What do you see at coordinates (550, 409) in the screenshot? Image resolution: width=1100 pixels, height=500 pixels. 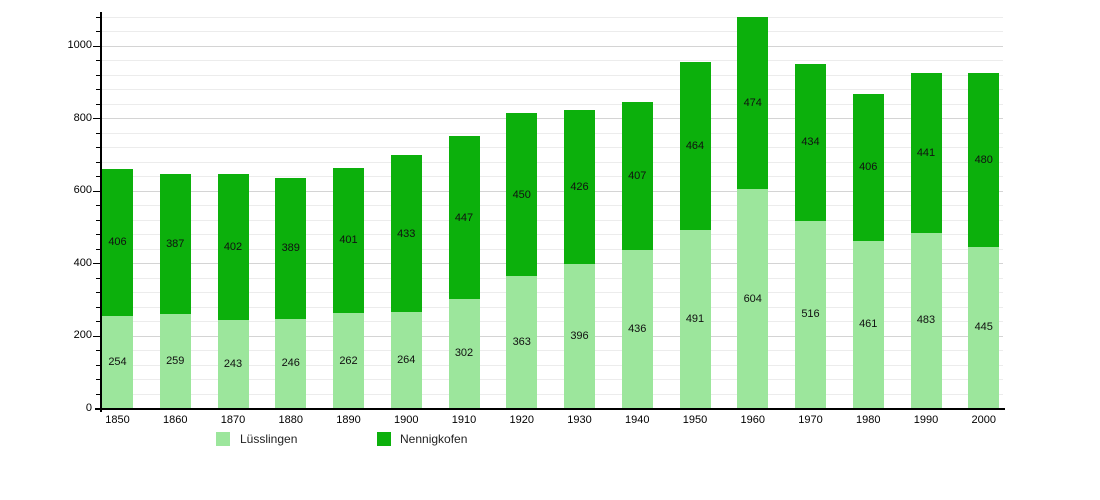 I see `x-axis` at bounding box center [550, 409].